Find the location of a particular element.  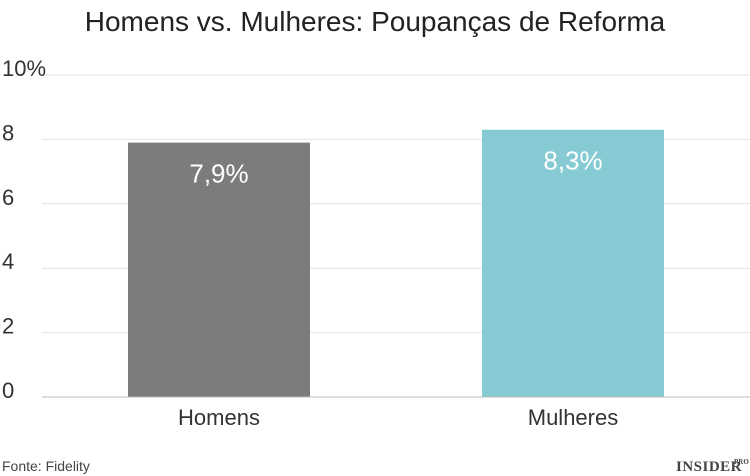

data-label: 8,3% is located at coordinates (572, 161).